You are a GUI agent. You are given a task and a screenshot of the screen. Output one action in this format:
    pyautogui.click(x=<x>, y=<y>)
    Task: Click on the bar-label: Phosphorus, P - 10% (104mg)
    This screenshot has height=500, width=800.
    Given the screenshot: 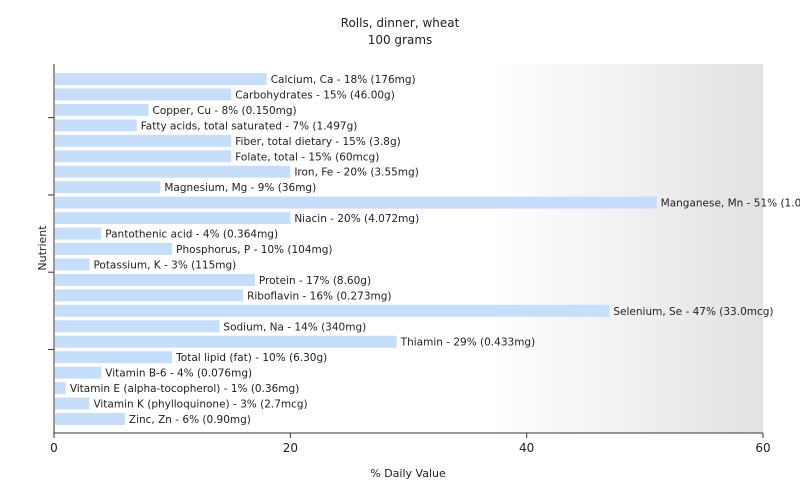 What is the action you would take?
    pyautogui.click(x=254, y=250)
    